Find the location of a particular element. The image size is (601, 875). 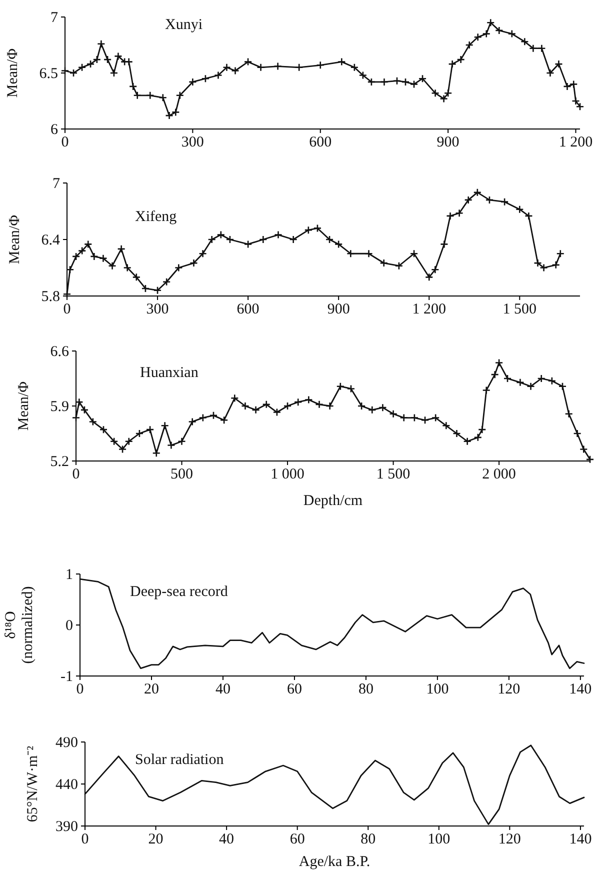

y-tick-label: 5.2 is located at coordinates (59, 462).